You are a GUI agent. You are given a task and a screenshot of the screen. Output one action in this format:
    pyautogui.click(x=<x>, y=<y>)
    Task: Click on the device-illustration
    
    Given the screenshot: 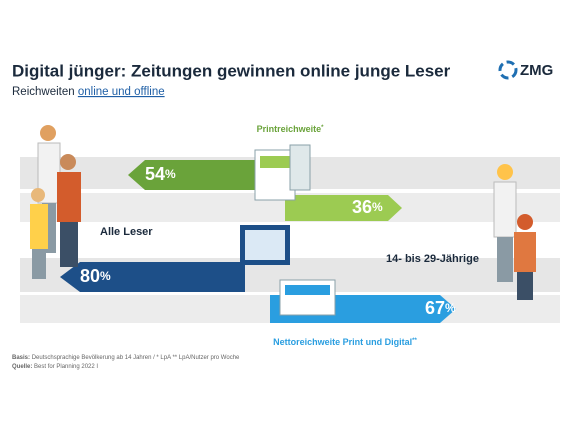 What is the action you would take?
    pyautogui.click(x=288, y=230)
    